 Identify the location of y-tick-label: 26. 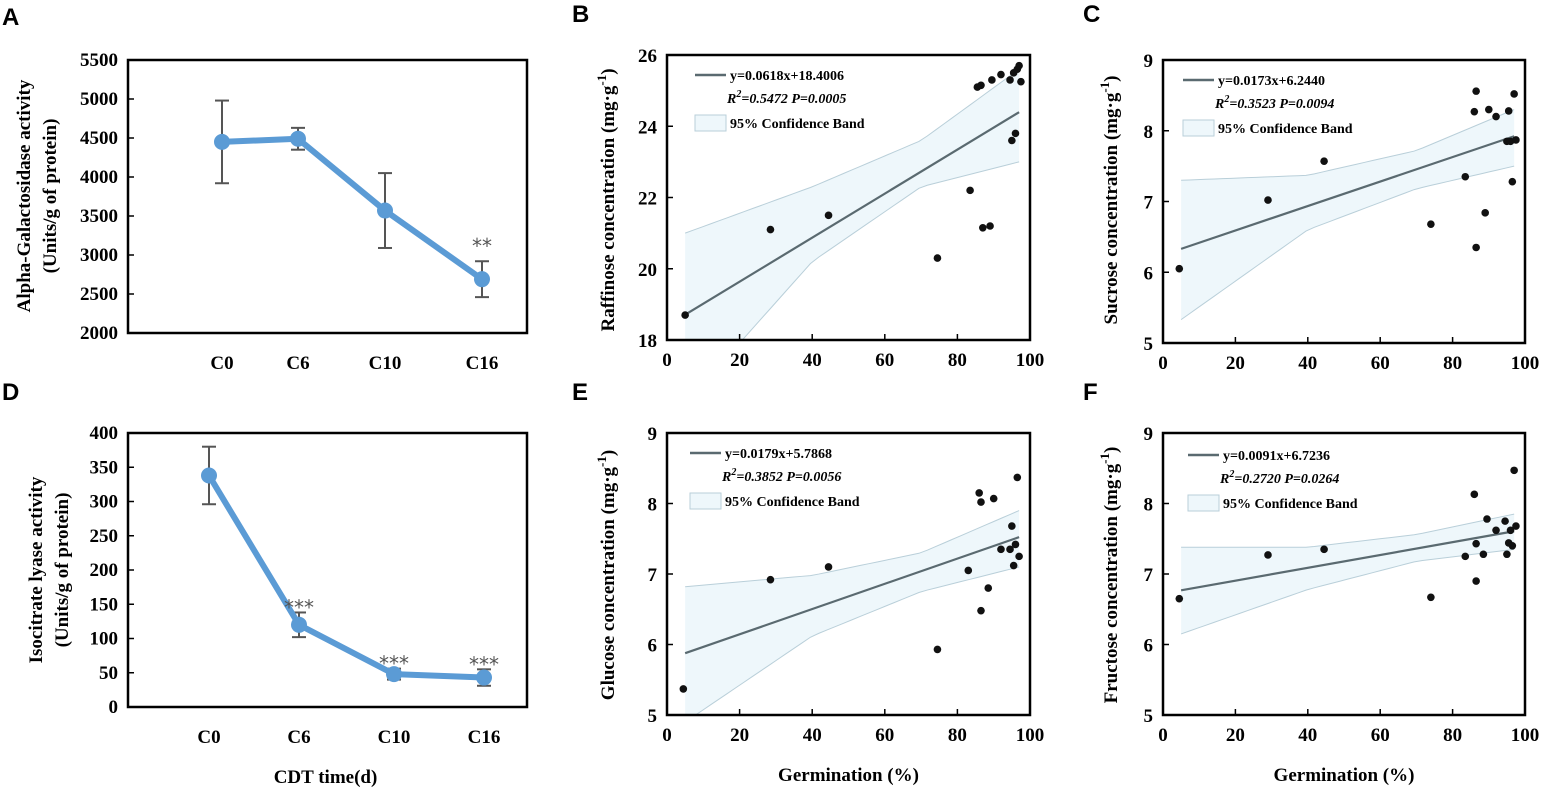
(647, 56).